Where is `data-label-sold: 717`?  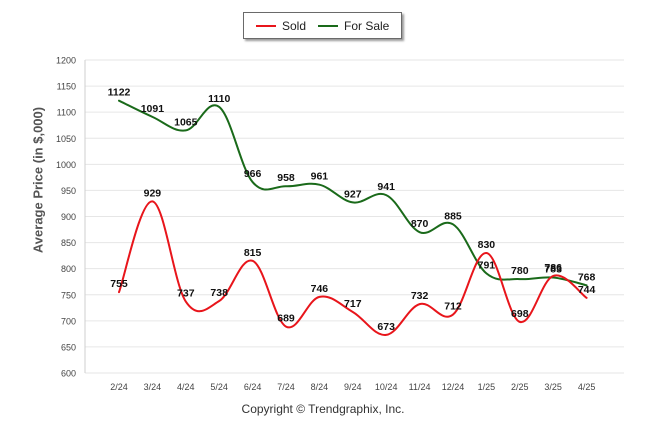
data-label-sold: 717 is located at coordinates (353, 304).